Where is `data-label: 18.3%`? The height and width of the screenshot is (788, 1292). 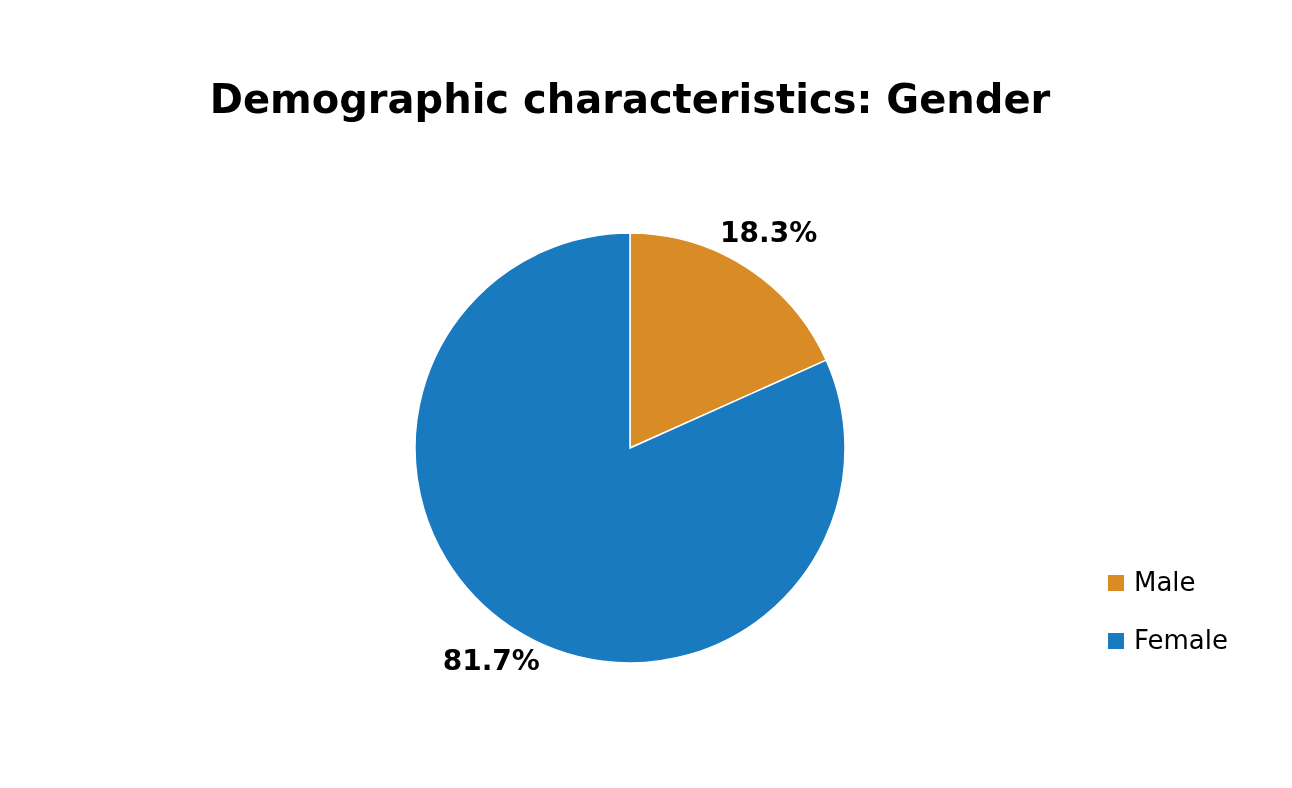
data-label: 18.3% is located at coordinates (769, 232).